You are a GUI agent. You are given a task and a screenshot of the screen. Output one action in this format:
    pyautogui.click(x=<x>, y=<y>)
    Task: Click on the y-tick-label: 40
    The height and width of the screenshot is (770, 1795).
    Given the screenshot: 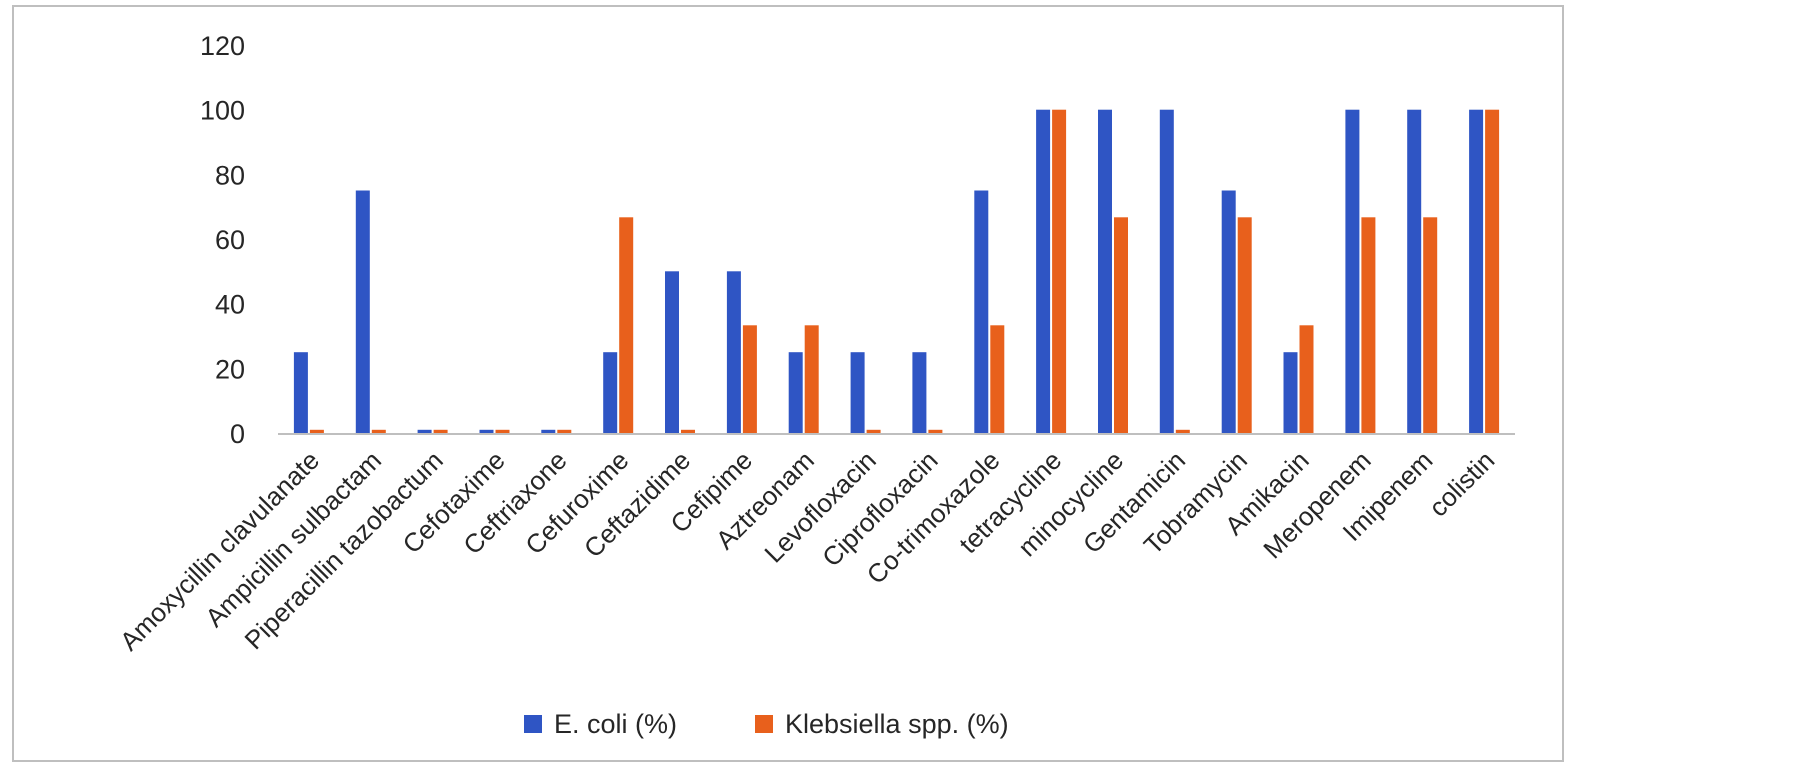 What is the action you would take?
    pyautogui.click(x=230, y=305)
    